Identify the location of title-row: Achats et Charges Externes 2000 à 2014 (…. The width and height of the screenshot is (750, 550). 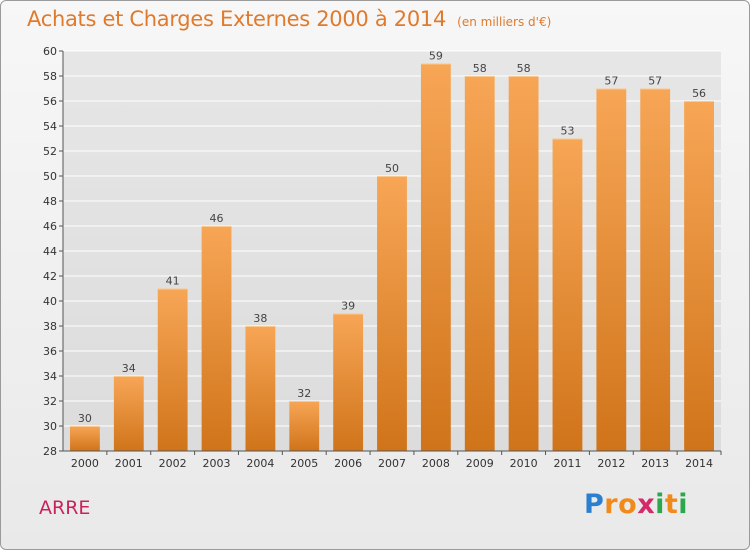
(289, 19).